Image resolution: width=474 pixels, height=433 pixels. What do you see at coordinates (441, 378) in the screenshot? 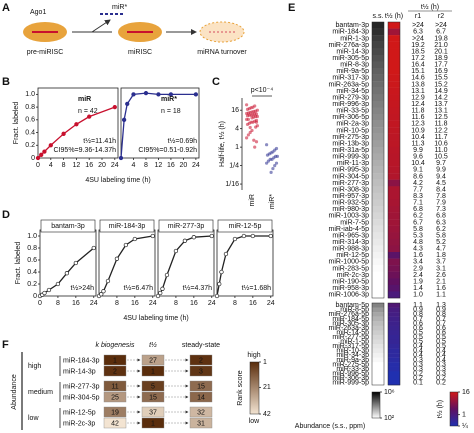
I see `replicate-value: 0.2` at bounding box center [441, 378].